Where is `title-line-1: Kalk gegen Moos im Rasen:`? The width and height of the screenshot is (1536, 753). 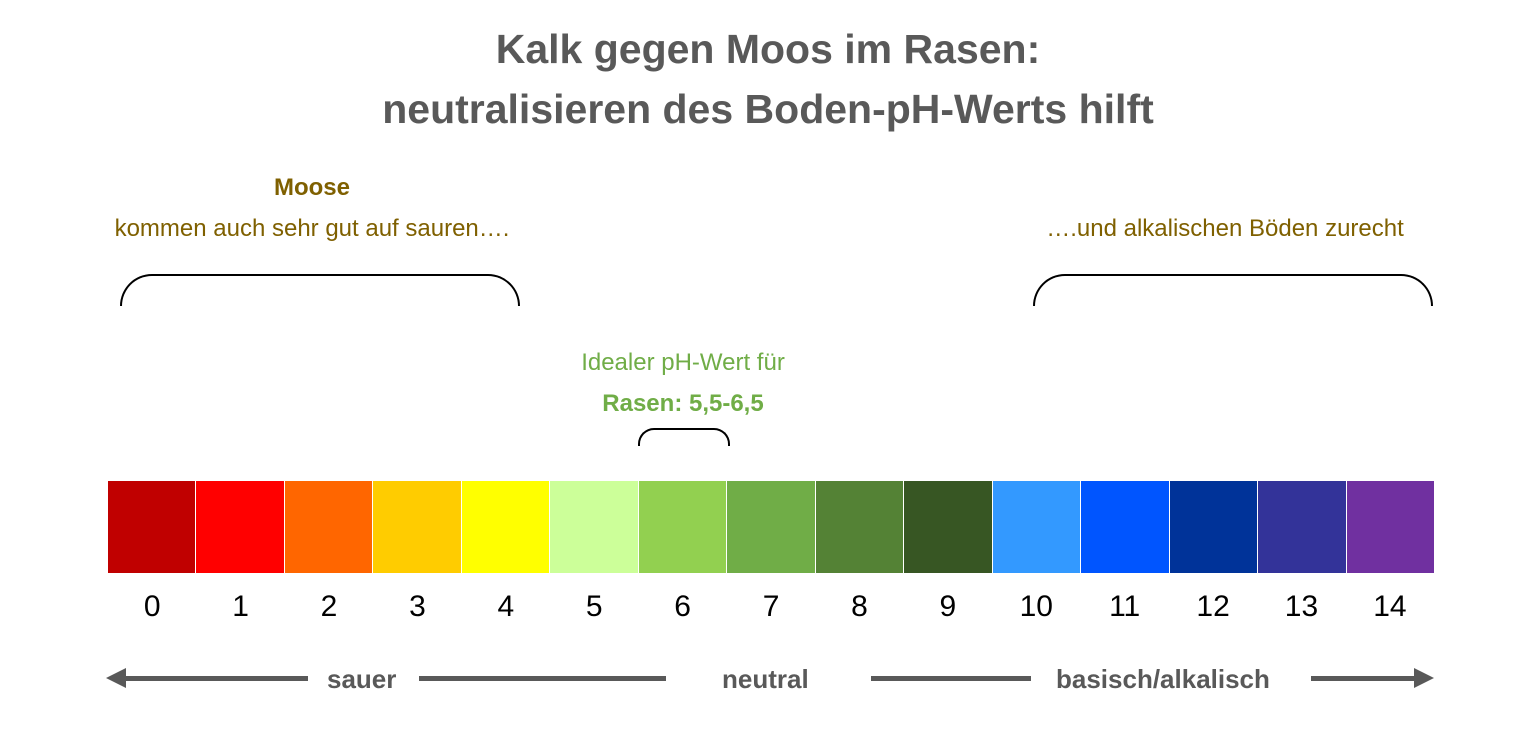 title-line-1: Kalk gegen Moos im Rasen: is located at coordinates (768, 49).